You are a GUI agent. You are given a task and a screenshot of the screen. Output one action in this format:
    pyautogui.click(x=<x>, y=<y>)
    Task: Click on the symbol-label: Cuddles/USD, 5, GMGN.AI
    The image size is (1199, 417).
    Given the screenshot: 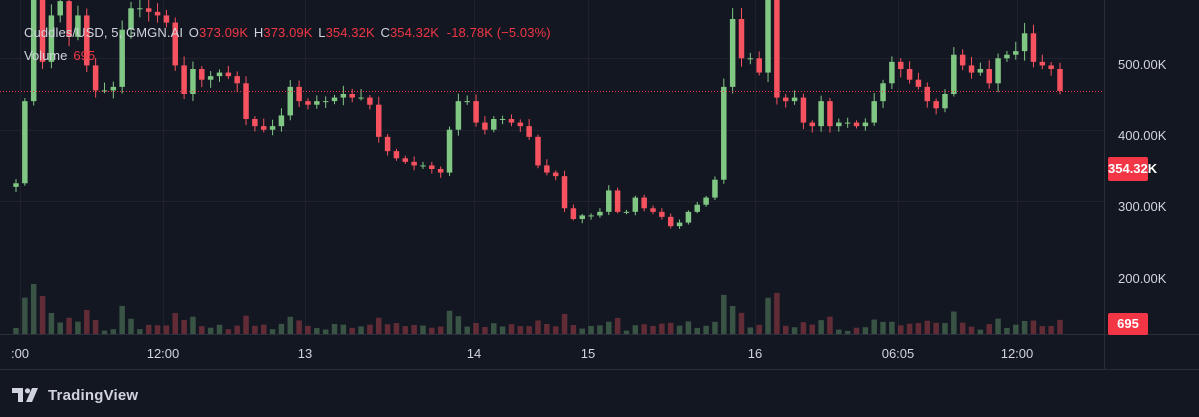 What is the action you would take?
    pyautogui.click(x=104, y=32)
    